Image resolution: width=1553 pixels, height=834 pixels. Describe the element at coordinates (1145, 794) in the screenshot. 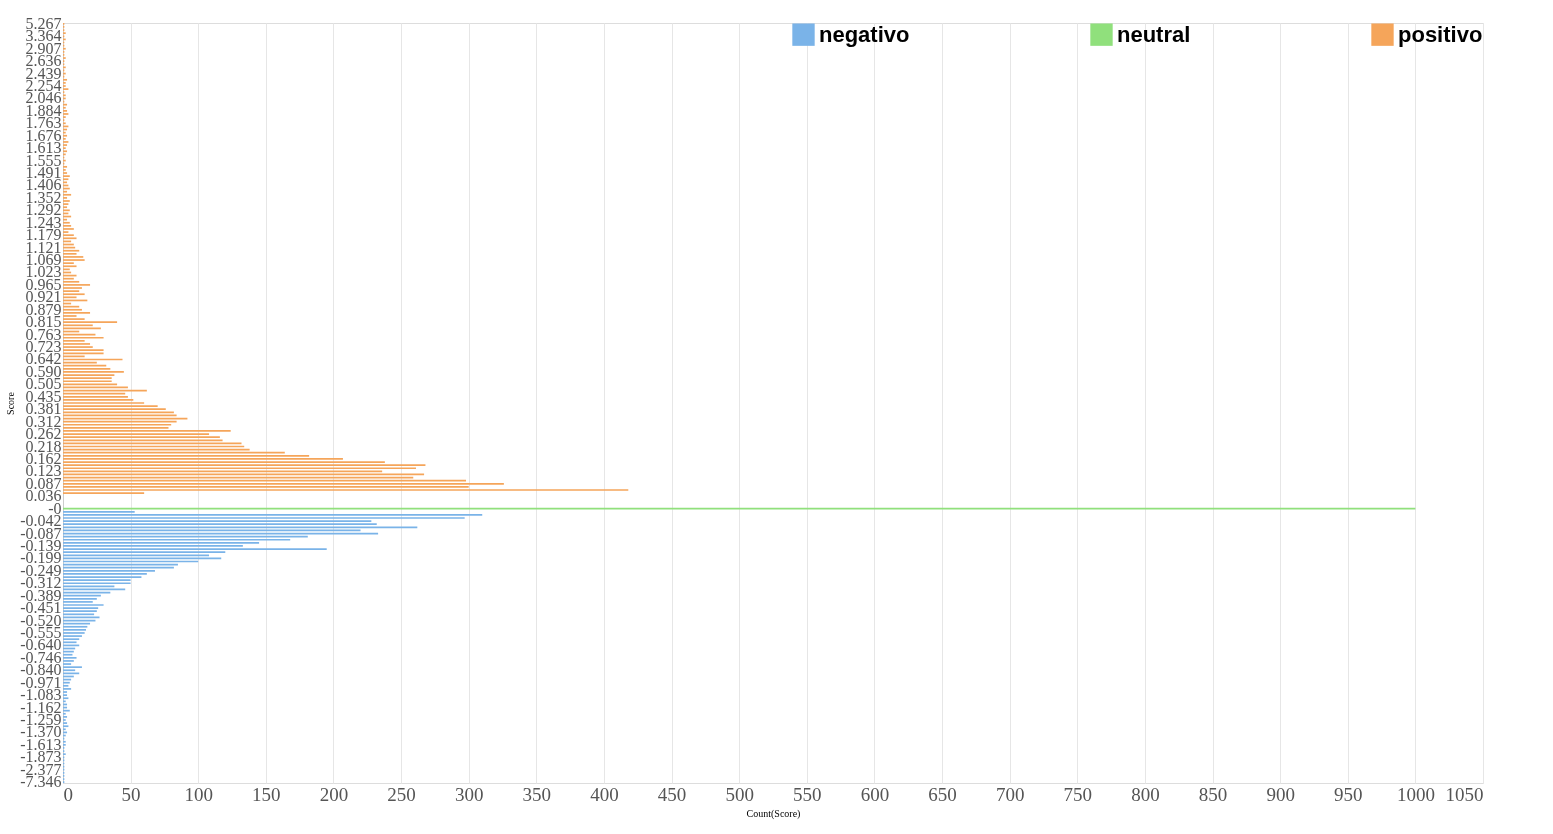

I see `x-tick-label: 800` at that location.